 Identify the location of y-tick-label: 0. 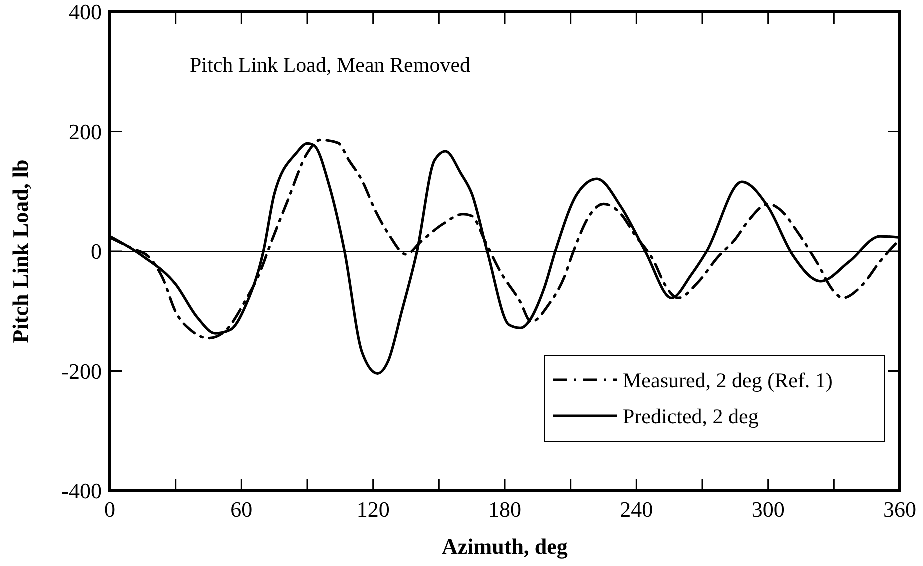
(96, 251).